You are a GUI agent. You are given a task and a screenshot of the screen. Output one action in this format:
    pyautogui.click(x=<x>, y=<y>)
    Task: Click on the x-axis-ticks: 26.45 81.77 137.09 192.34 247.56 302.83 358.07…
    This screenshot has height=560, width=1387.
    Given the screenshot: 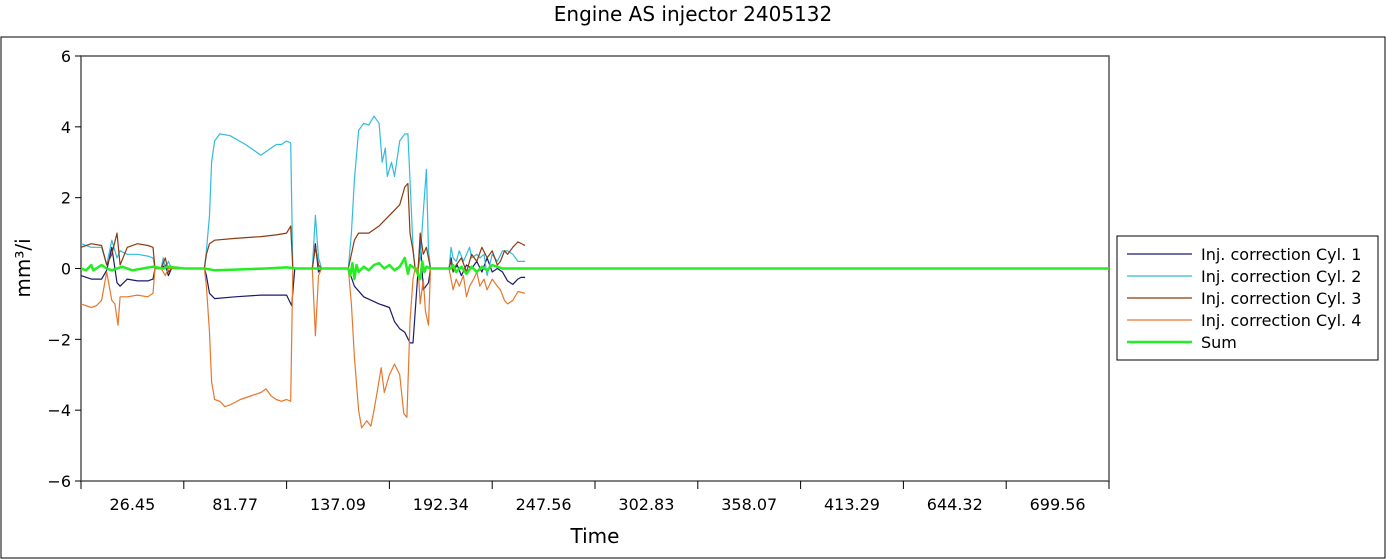 What is the action you would take?
    pyautogui.click(x=595, y=497)
    